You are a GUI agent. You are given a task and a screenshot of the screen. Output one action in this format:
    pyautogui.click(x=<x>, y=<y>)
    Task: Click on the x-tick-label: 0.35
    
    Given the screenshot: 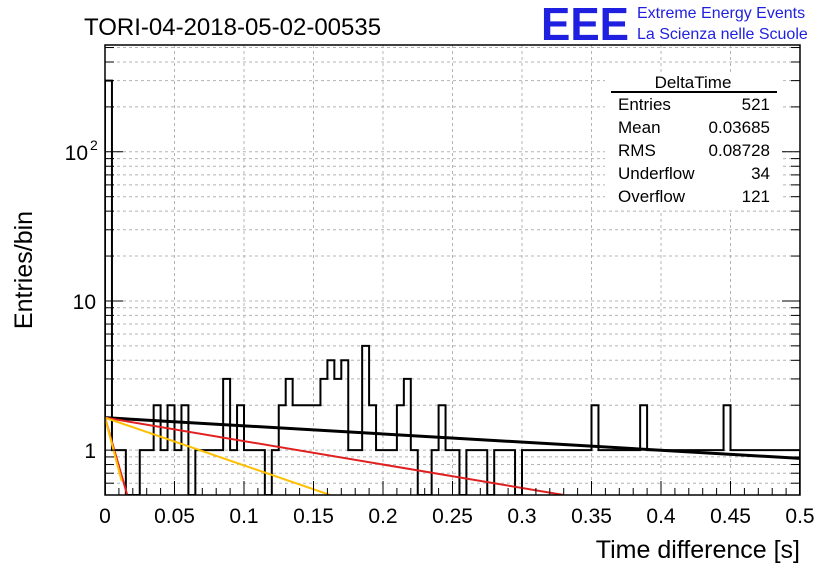 What is the action you would take?
    pyautogui.click(x=591, y=516)
    